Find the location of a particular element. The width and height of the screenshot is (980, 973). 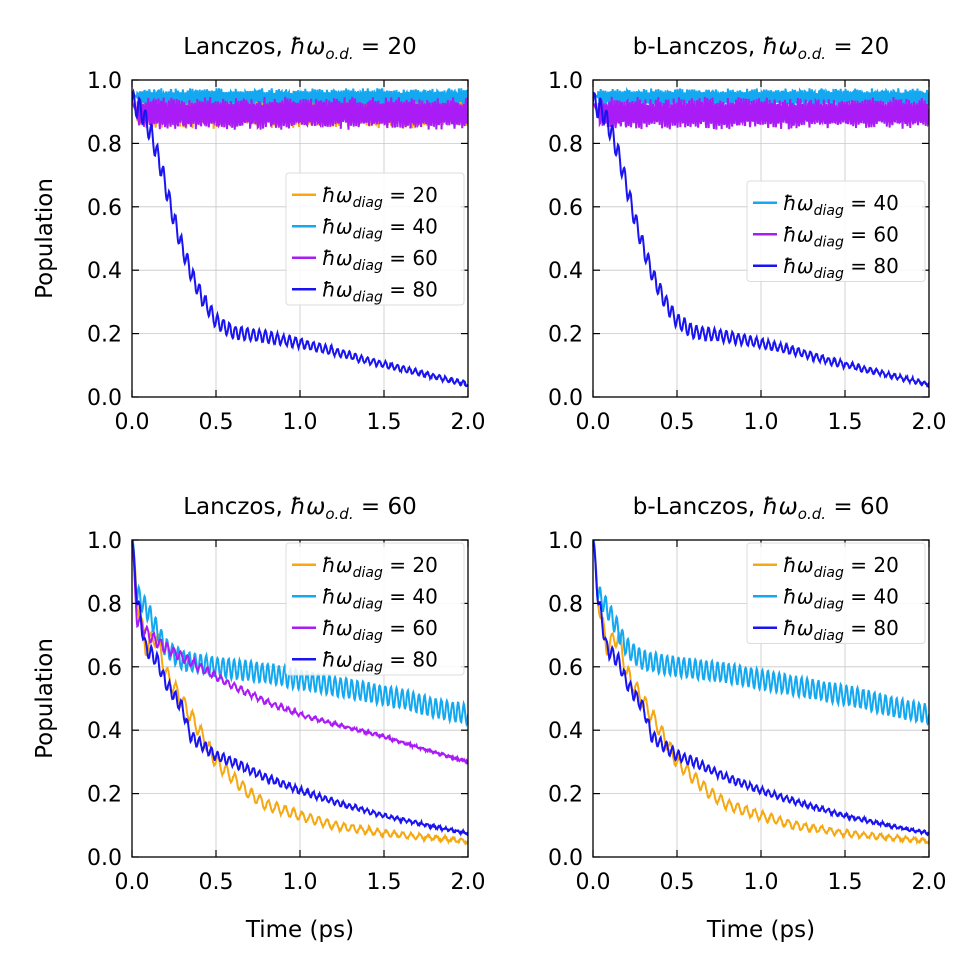

panel-title: b-Lanczos, ħωo.d. = 60 is located at coordinates (761, 508).